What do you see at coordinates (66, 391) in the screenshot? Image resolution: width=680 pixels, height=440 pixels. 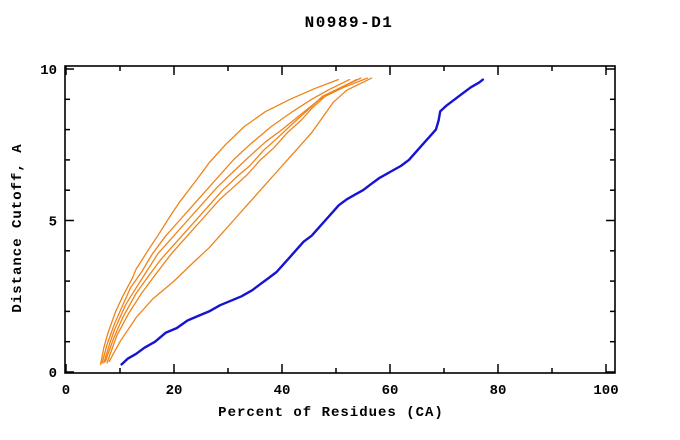 I see `x-tick-label: 0` at bounding box center [66, 391].